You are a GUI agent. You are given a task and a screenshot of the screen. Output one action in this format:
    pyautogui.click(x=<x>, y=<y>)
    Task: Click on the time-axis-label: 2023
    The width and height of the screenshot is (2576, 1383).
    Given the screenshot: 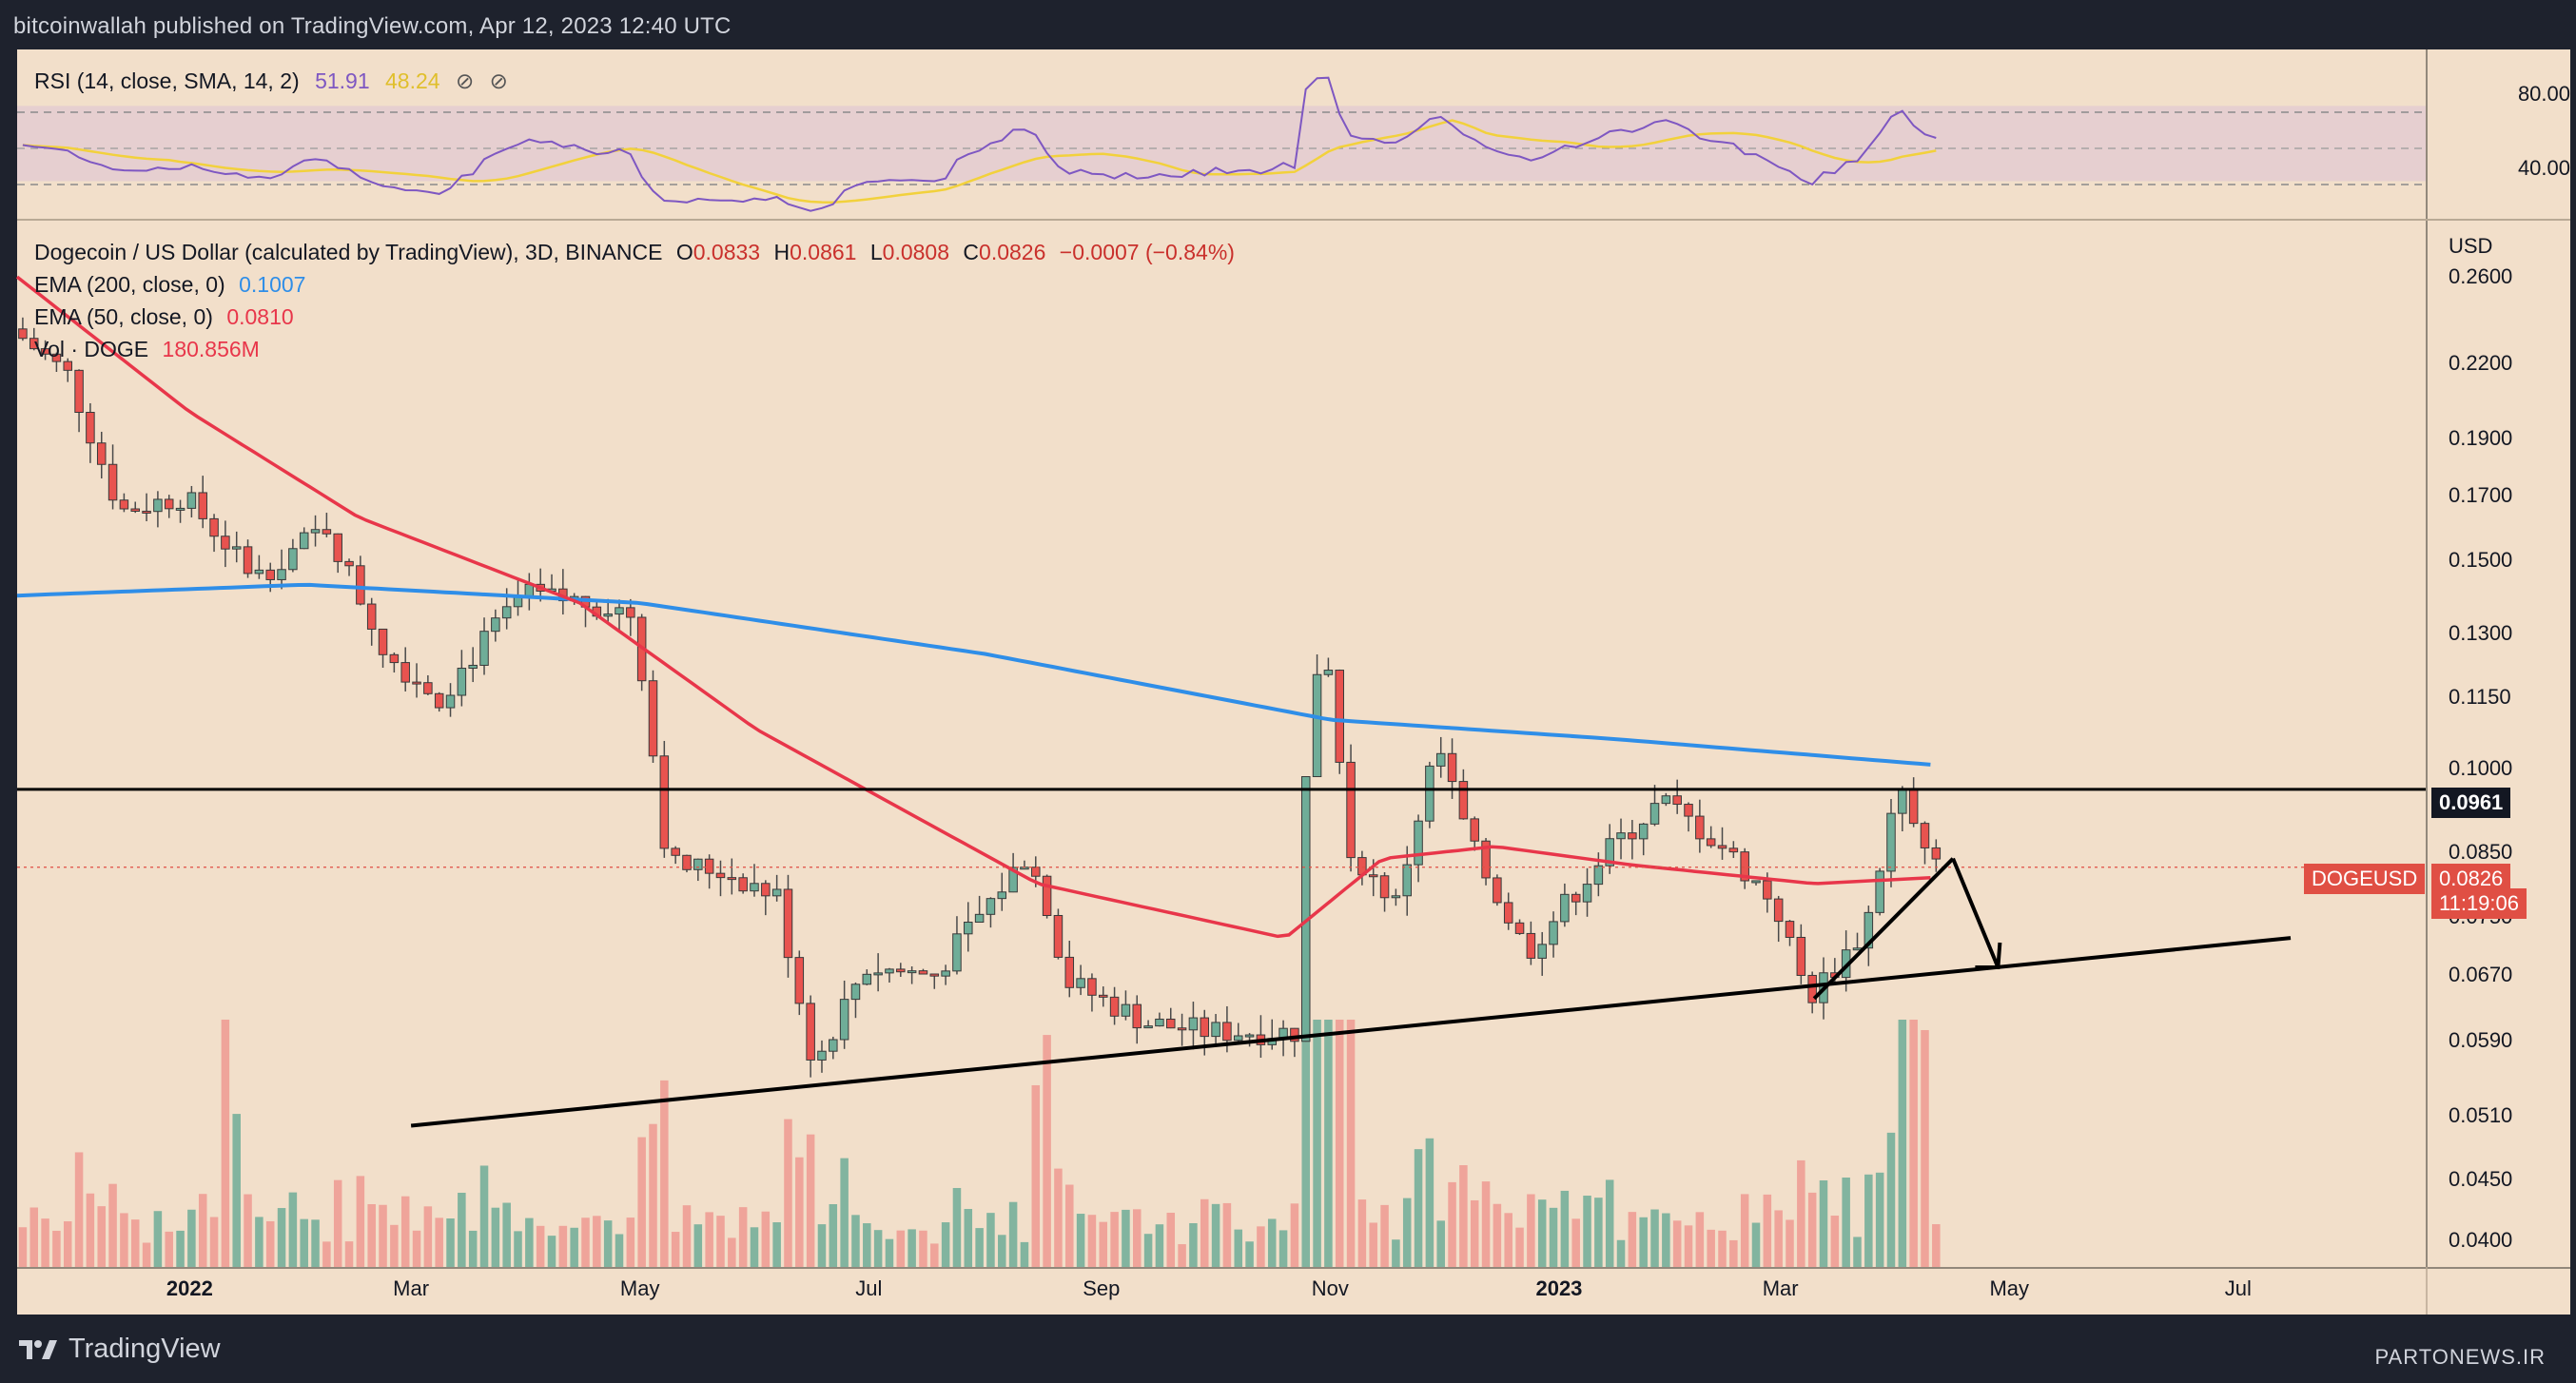 What is the action you would take?
    pyautogui.click(x=1559, y=1288)
    